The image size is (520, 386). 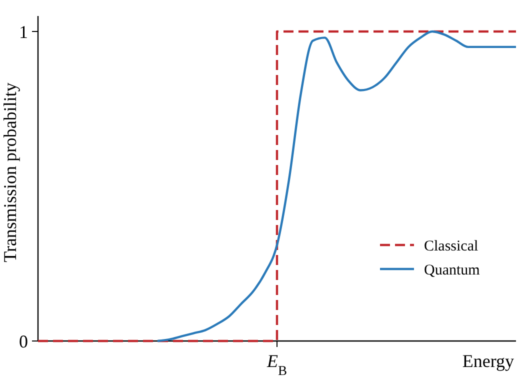 I want to click on legend-label: Quantum, so click(x=452, y=270).